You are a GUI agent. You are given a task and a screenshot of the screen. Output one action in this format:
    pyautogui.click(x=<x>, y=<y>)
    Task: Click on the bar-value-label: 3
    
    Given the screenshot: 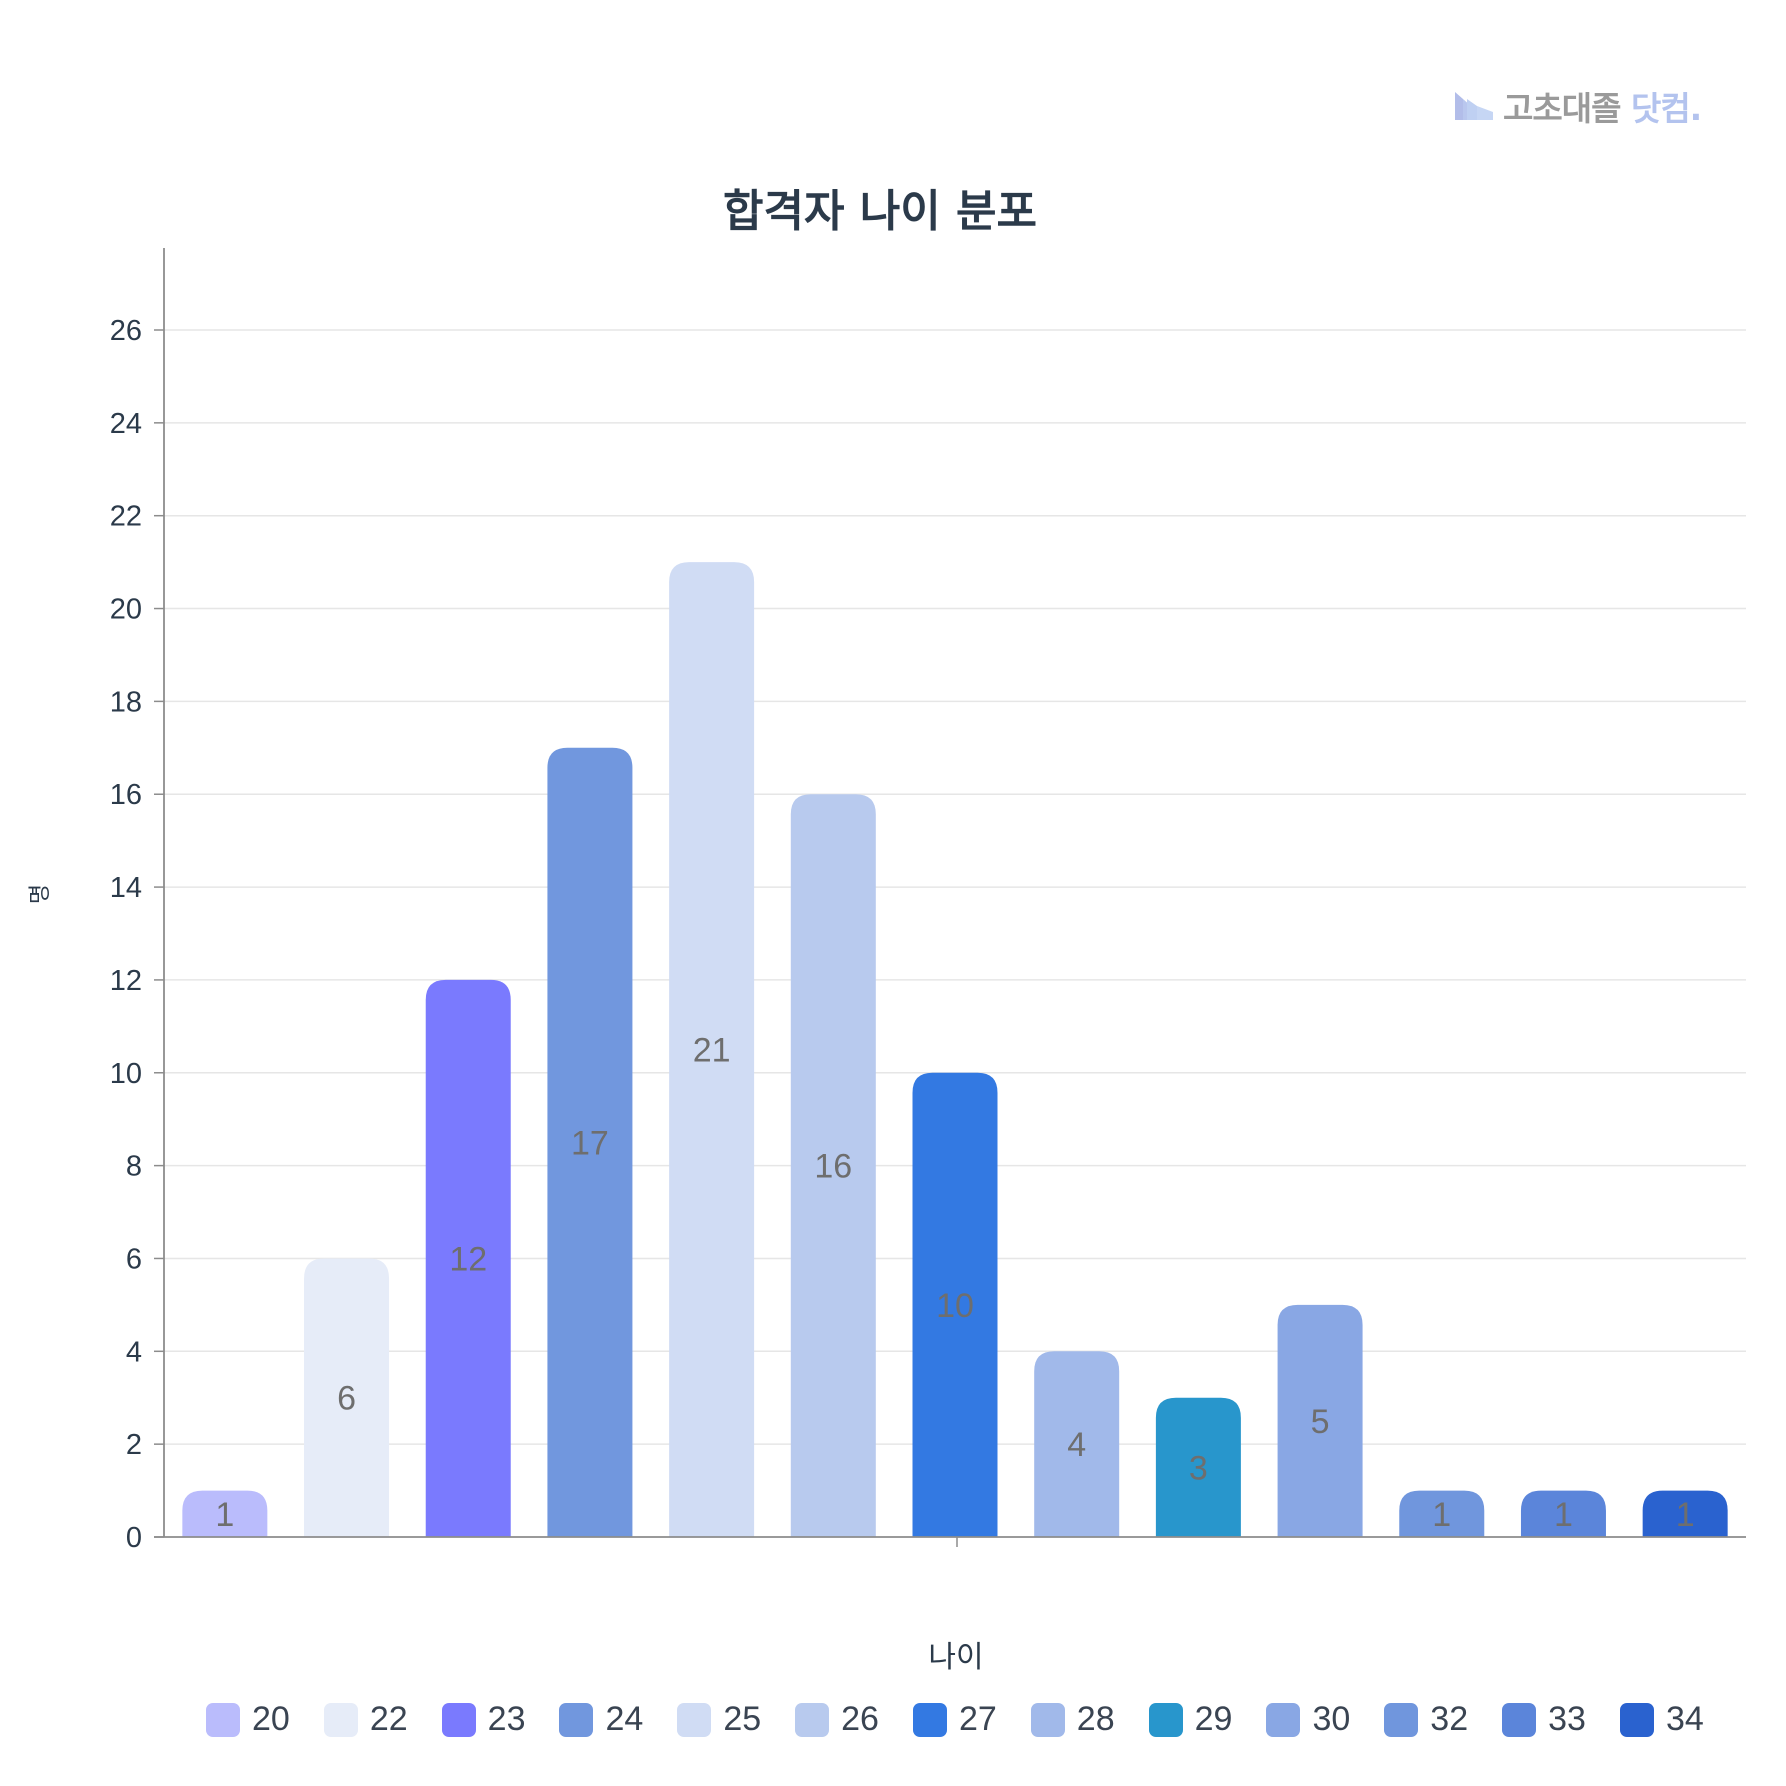 What is the action you would take?
    pyautogui.click(x=1198, y=1468)
    